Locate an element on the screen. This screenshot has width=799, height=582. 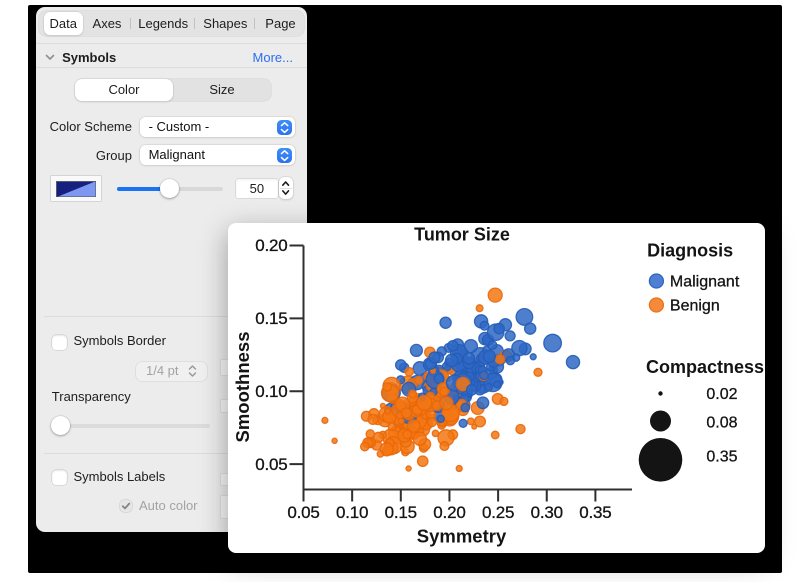
svg-text: 0.30 is located at coordinates (546, 512).